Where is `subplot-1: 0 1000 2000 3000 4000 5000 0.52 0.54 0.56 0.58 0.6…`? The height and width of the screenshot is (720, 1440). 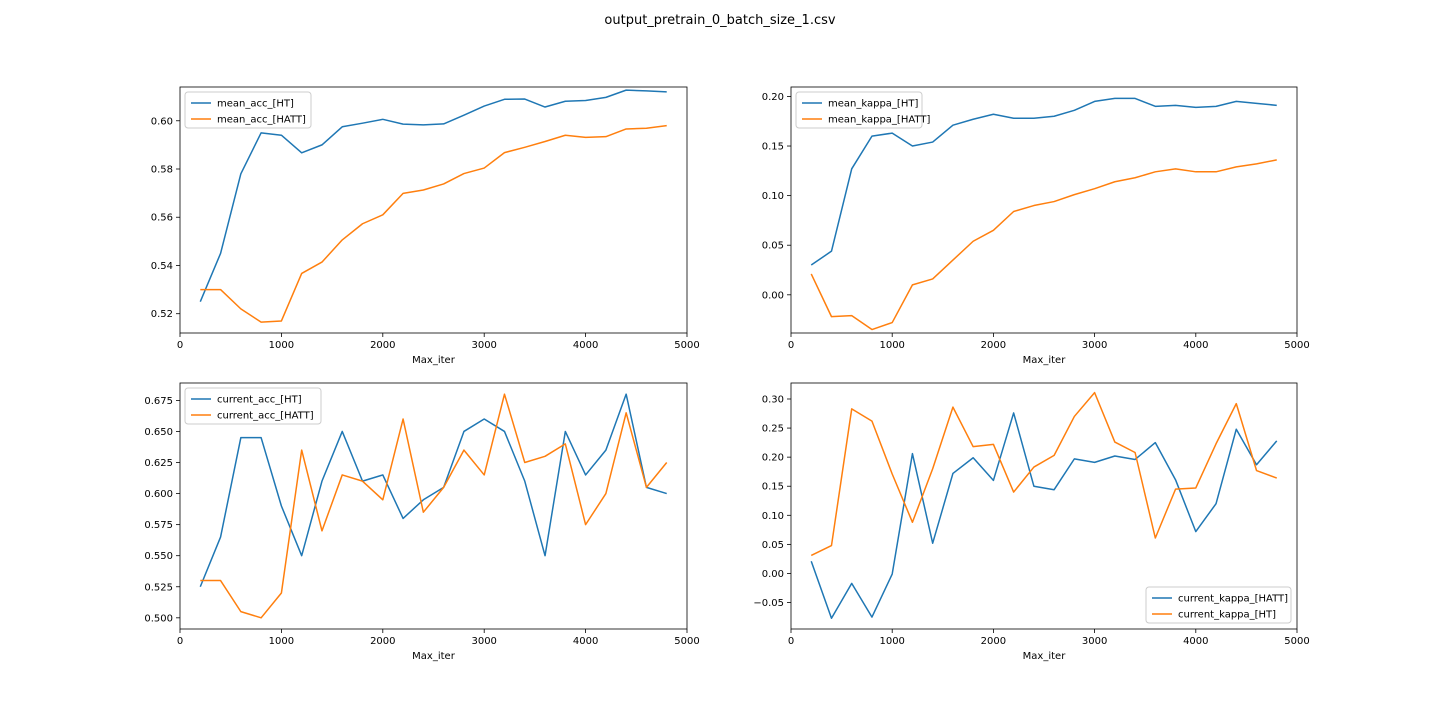
subplot-1: 0 1000 2000 3000 4000 5000 0.52 0.54 0.56 0.58 0.6… is located at coordinates (425, 226).